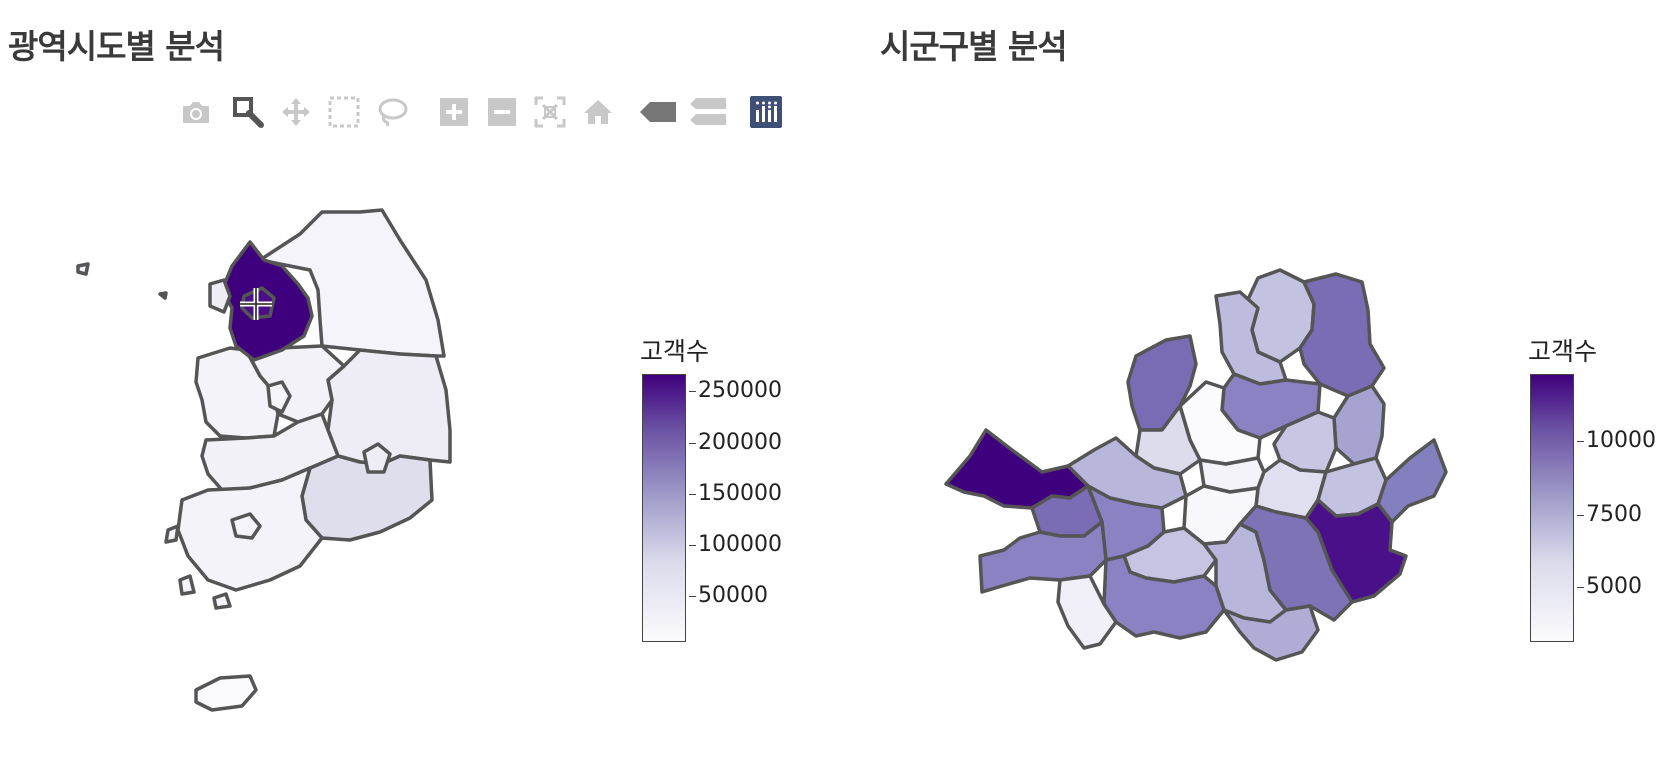 This screenshot has width=1664, height=776. Describe the element at coordinates (377, 458) in the screenshot. I see `region-daegu` at that location.